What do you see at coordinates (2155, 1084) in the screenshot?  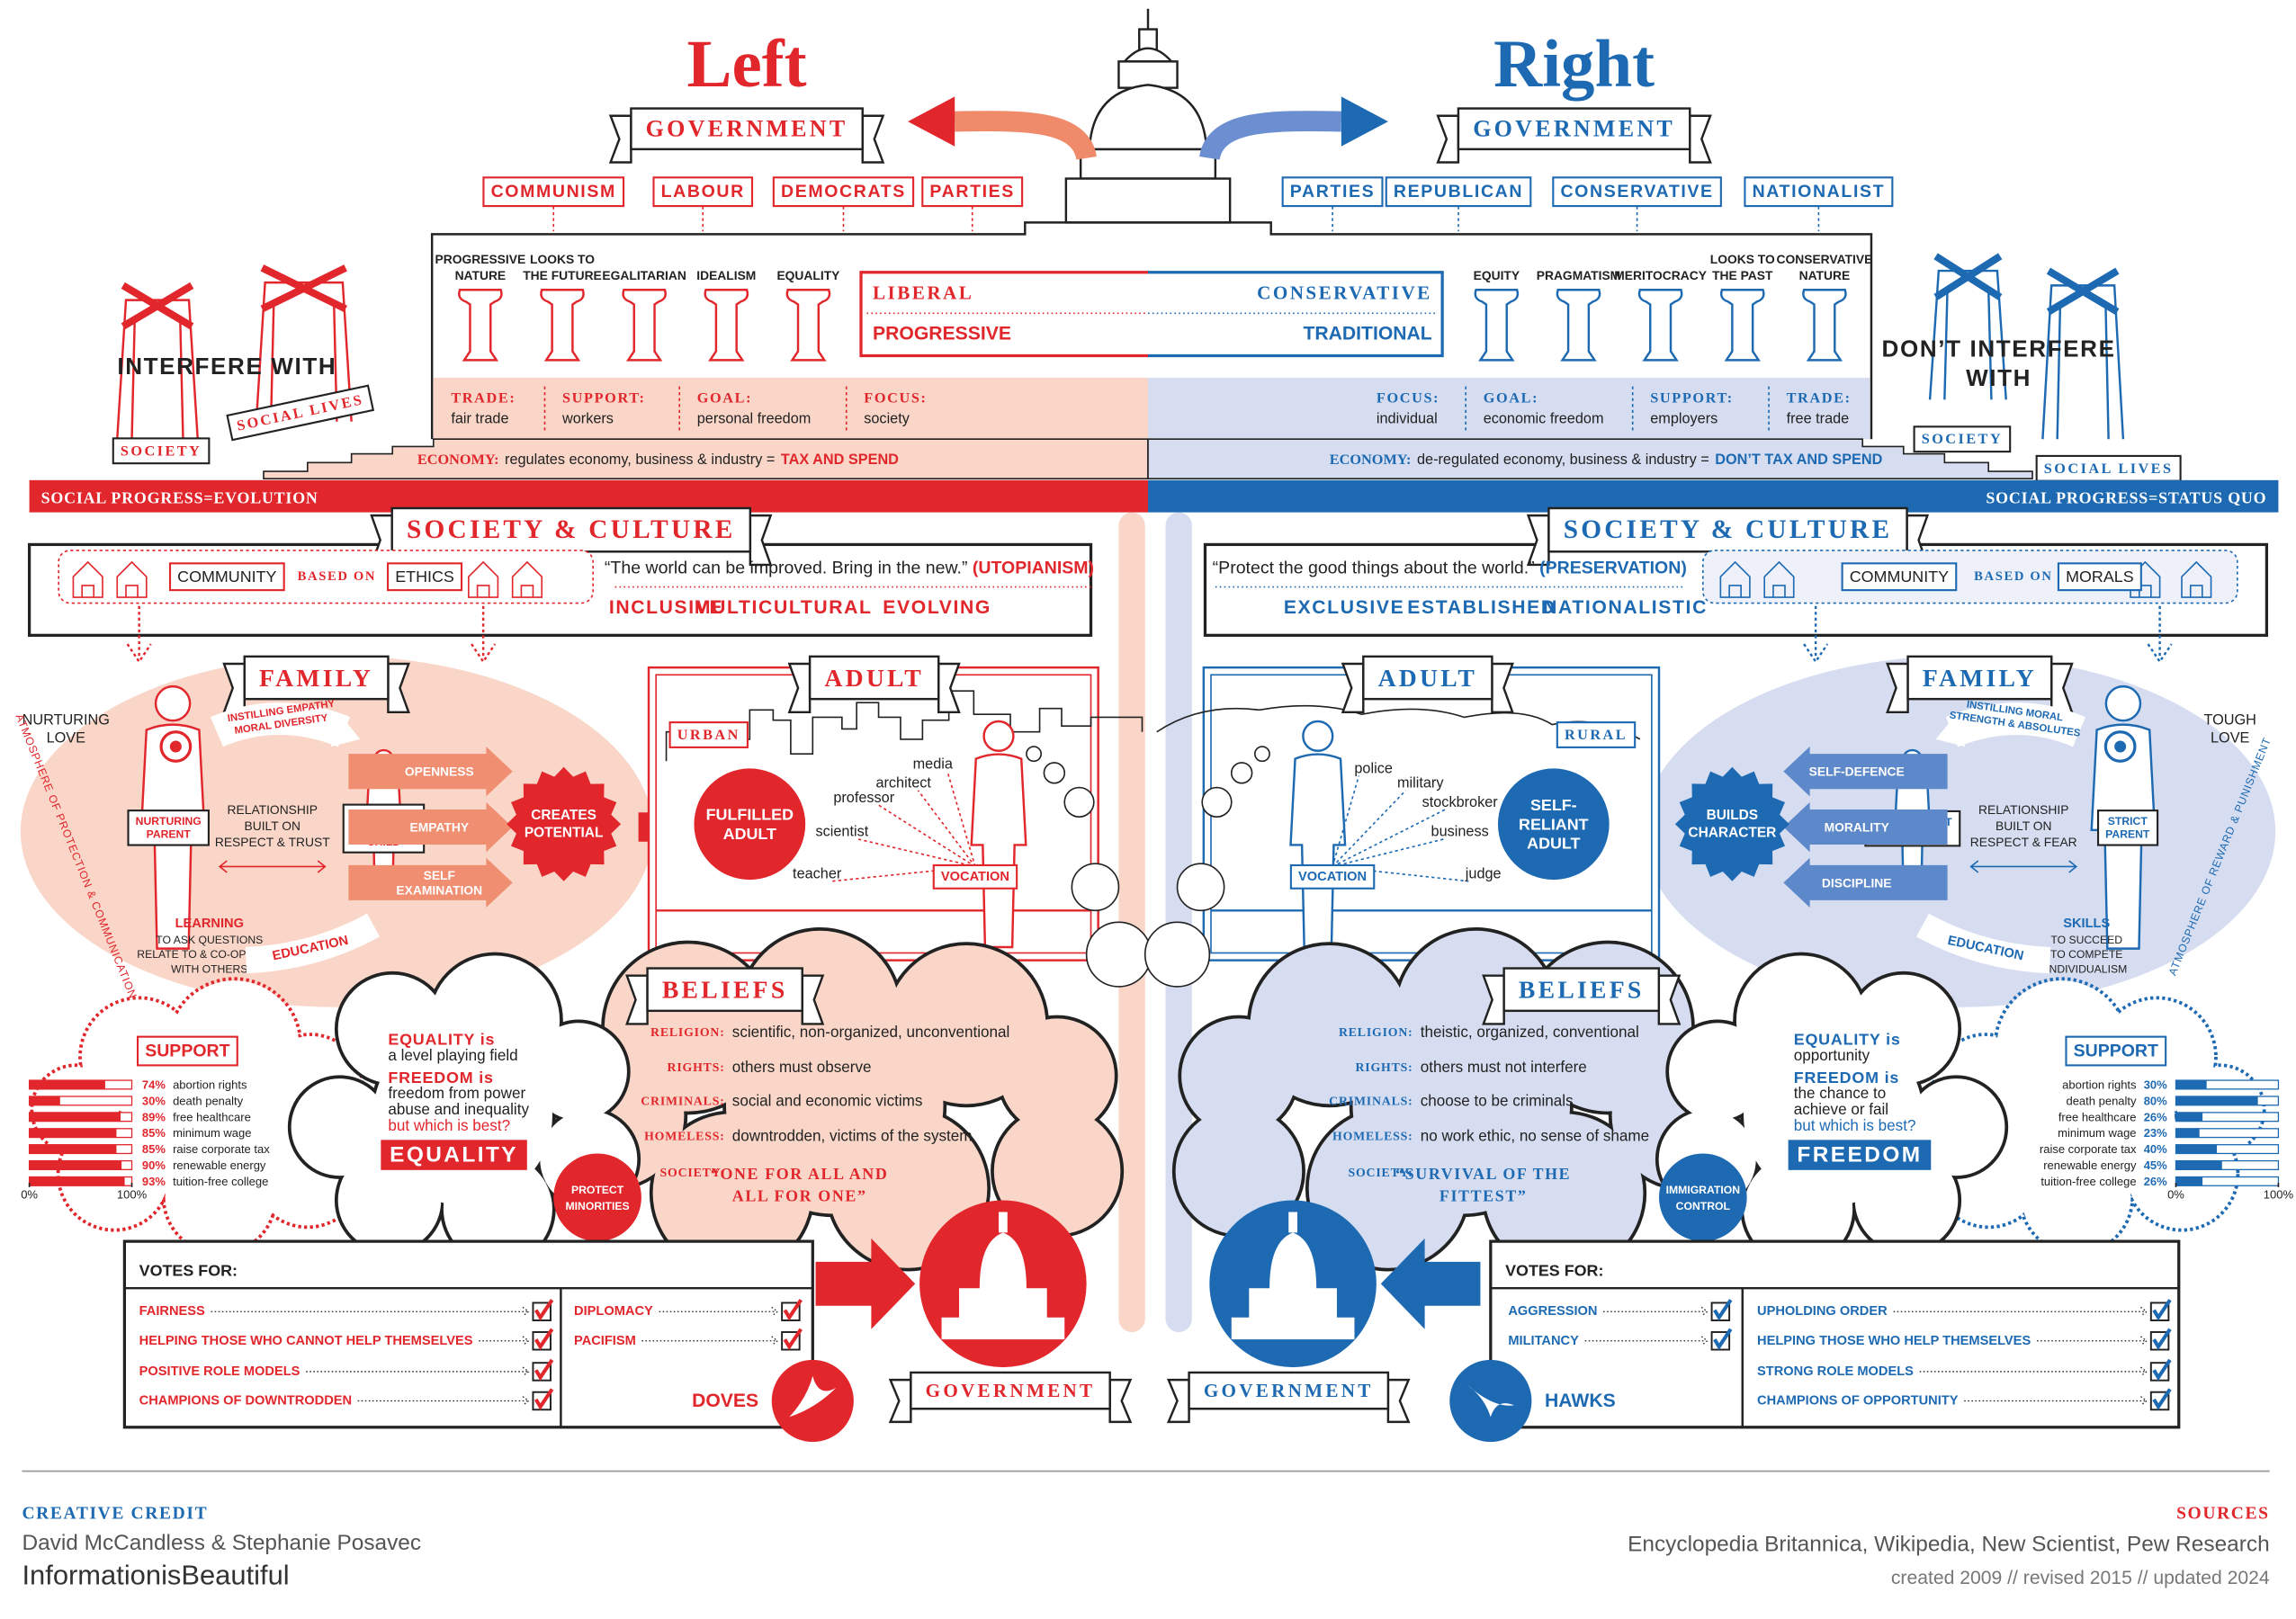 I see `support-value-label: 30%` at bounding box center [2155, 1084].